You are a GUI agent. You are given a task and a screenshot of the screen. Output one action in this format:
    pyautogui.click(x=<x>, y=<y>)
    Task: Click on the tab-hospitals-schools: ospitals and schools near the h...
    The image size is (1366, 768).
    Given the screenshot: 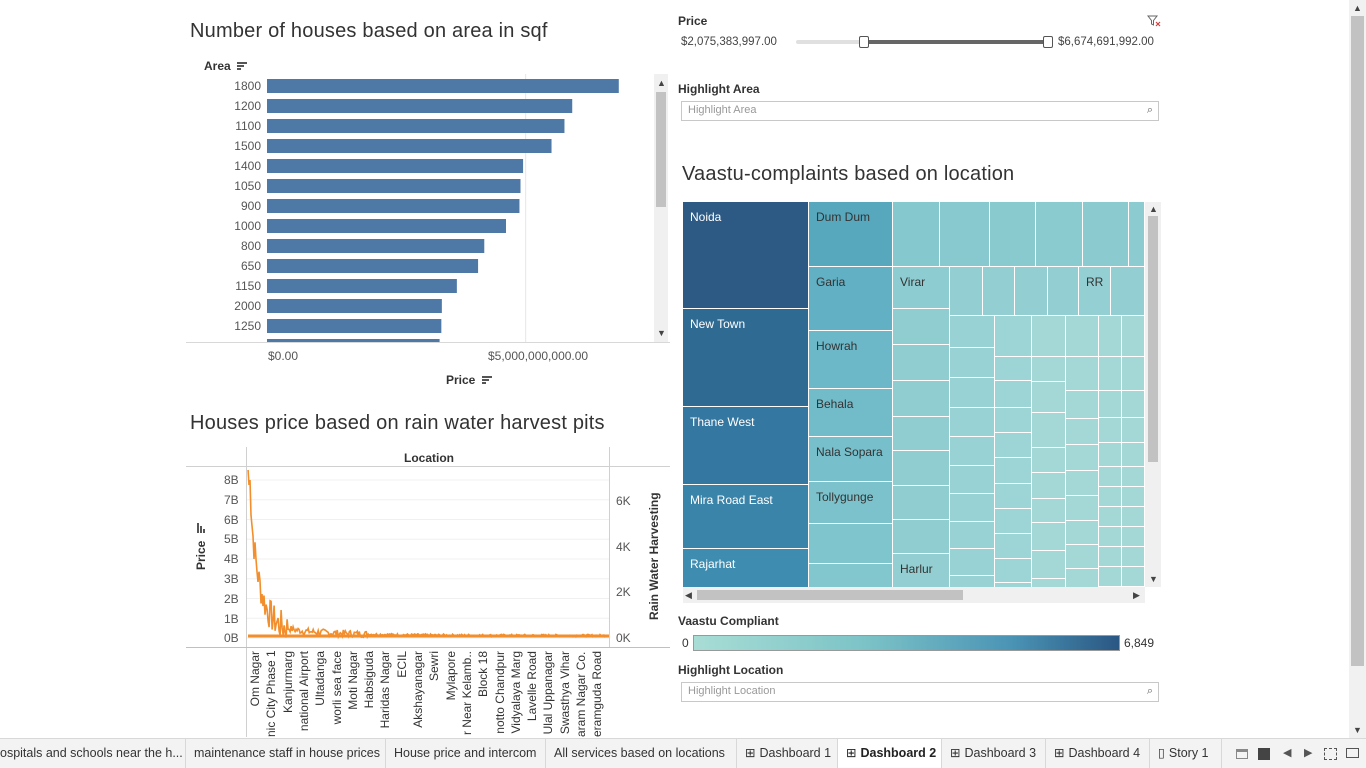 What is the action you would take?
    pyautogui.click(x=93, y=753)
    